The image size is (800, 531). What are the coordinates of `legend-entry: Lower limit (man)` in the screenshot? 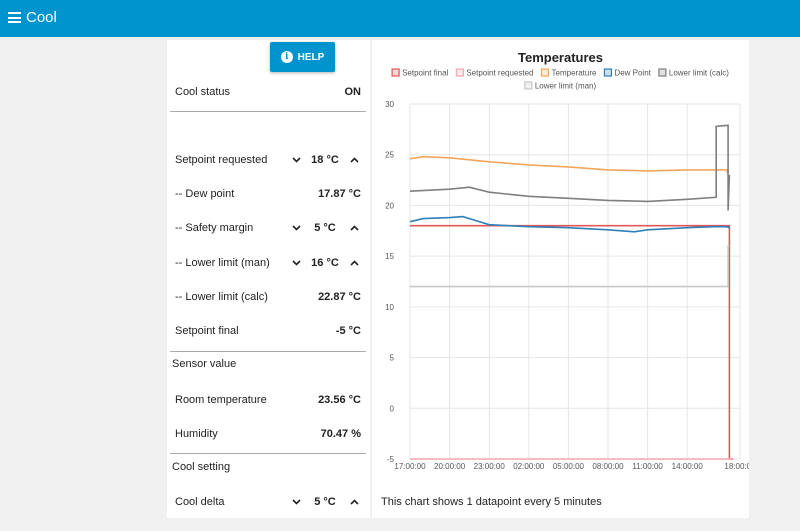 It's located at (566, 86).